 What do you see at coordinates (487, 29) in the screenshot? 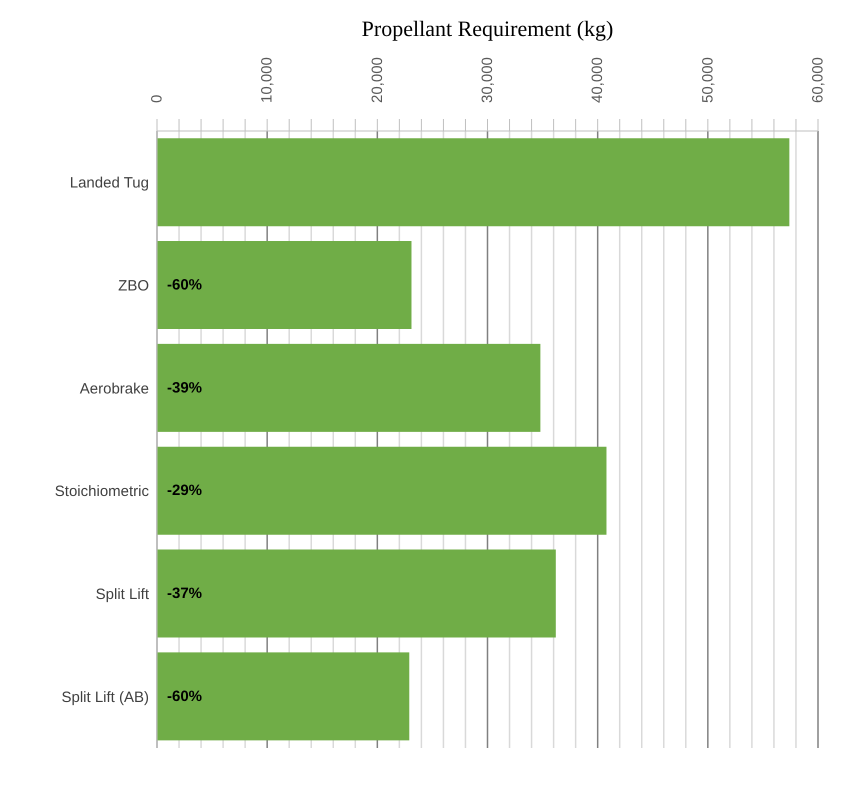
I see `chart-title: Propellant Requirement (kg)` at bounding box center [487, 29].